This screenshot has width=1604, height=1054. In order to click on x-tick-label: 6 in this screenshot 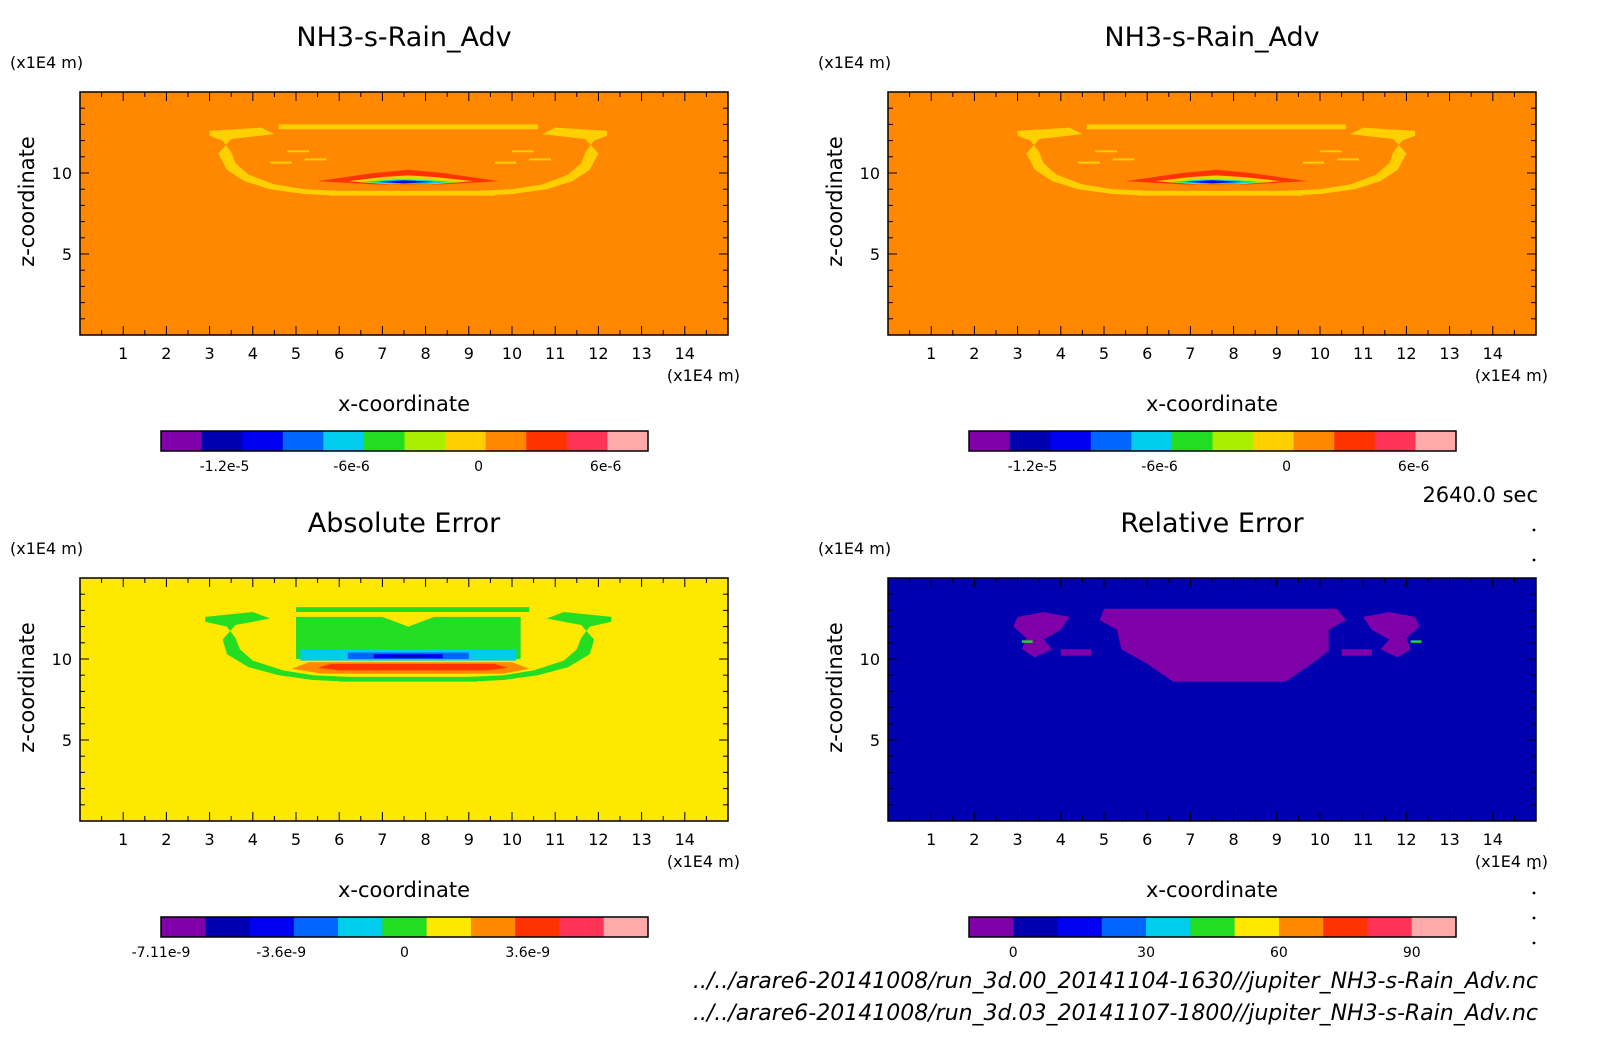, I will do `click(339, 839)`.